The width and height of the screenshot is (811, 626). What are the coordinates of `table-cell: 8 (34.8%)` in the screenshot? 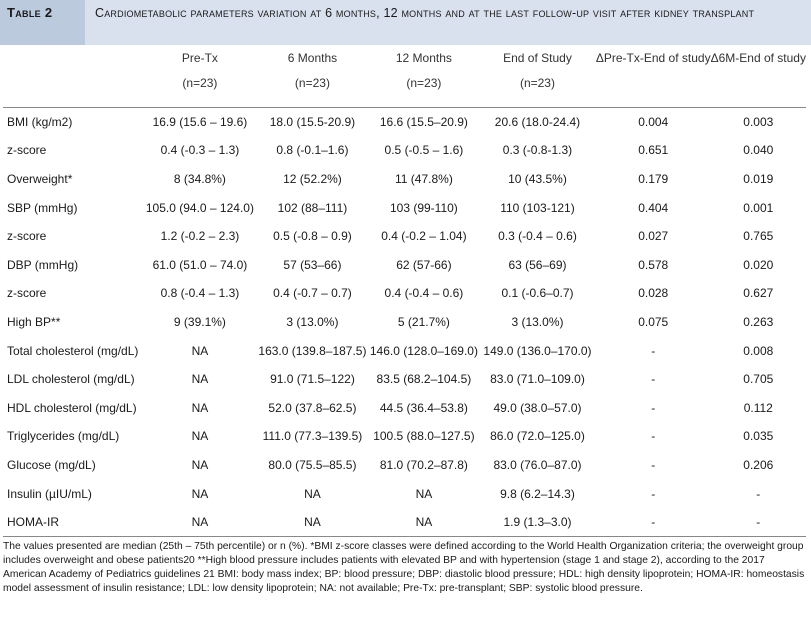 It's located at (199, 178).